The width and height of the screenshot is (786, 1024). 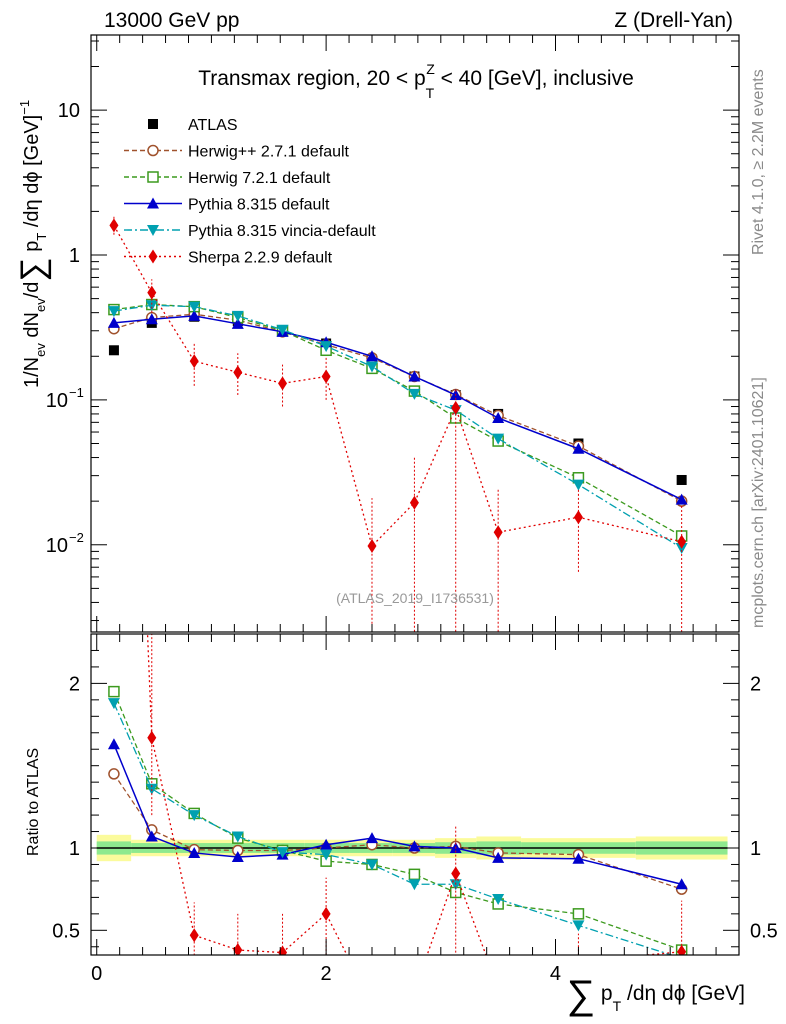 What do you see at coordinates (33, 802) in the screenshot?
I see `ratio-ylabel: Ratio to ATLAS` at bounding box center [33, 802].